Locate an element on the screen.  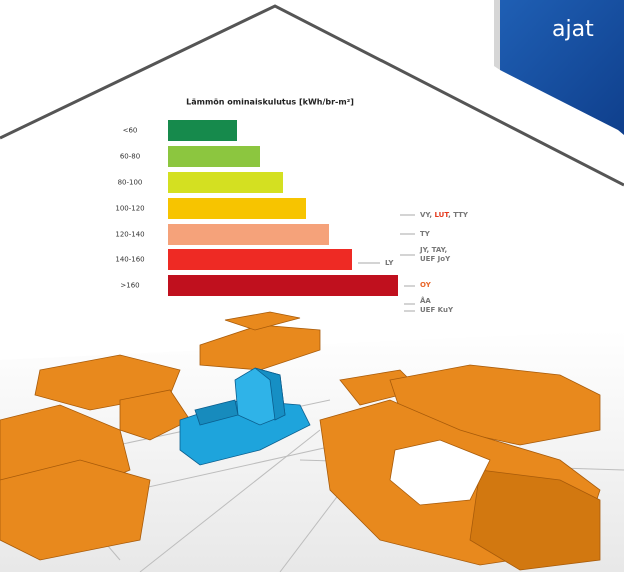
annotation: JY, TAY, is located at coordinates (433, 250).